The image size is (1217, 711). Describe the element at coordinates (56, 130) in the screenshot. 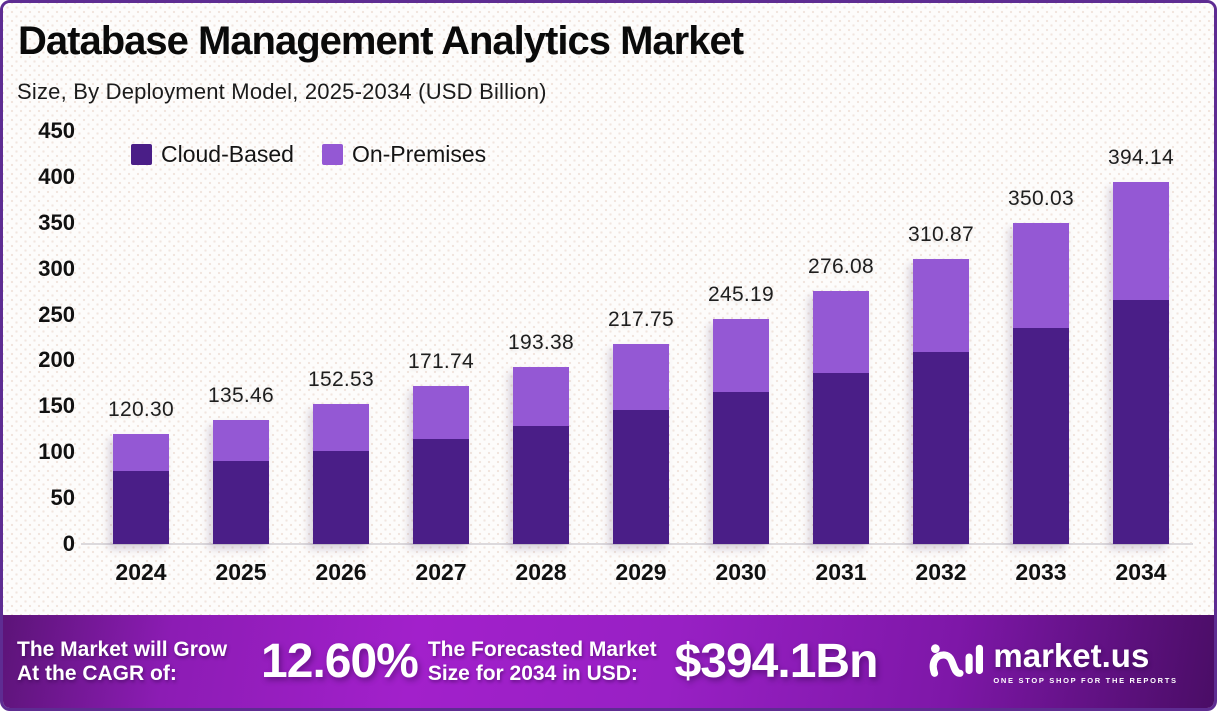

I see `y-tick-label: 450` at that location.